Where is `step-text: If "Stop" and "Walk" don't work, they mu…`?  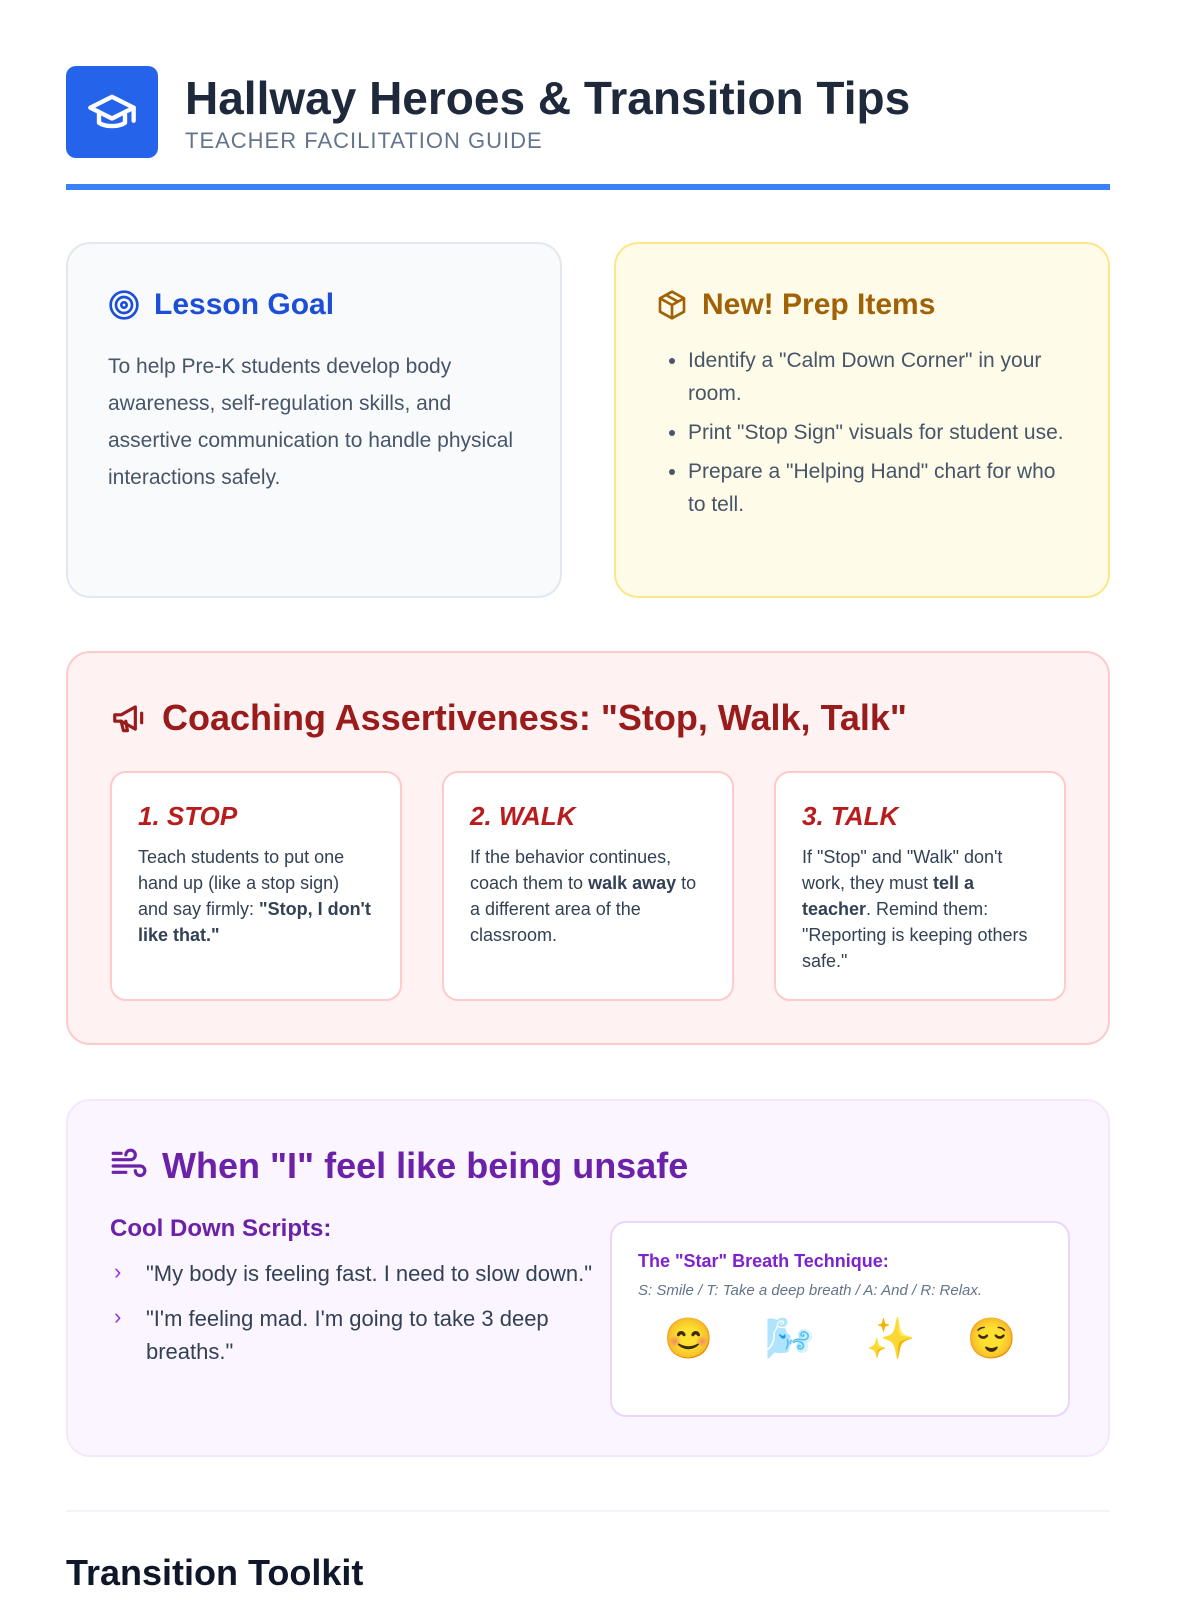
step-text: If "Stop" and "Walk" don't work, they mu… is located at coordinates (915, 909).